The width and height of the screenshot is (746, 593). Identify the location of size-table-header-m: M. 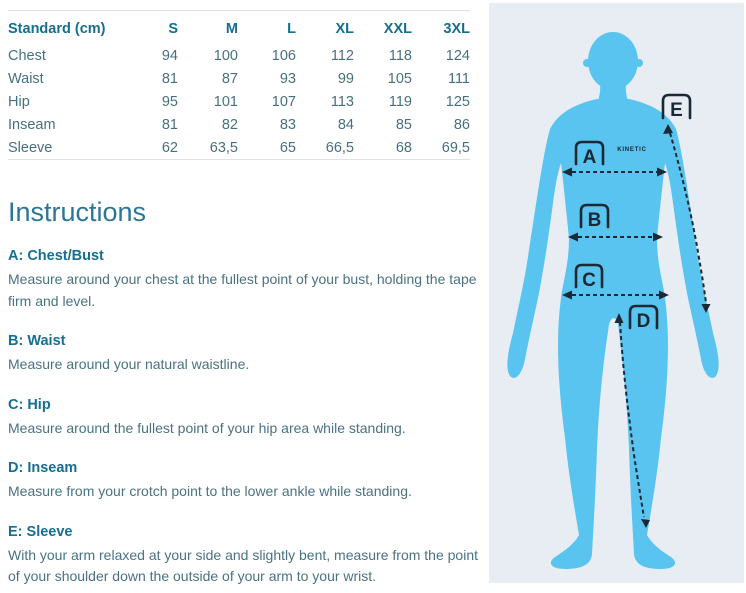
(231, 29).